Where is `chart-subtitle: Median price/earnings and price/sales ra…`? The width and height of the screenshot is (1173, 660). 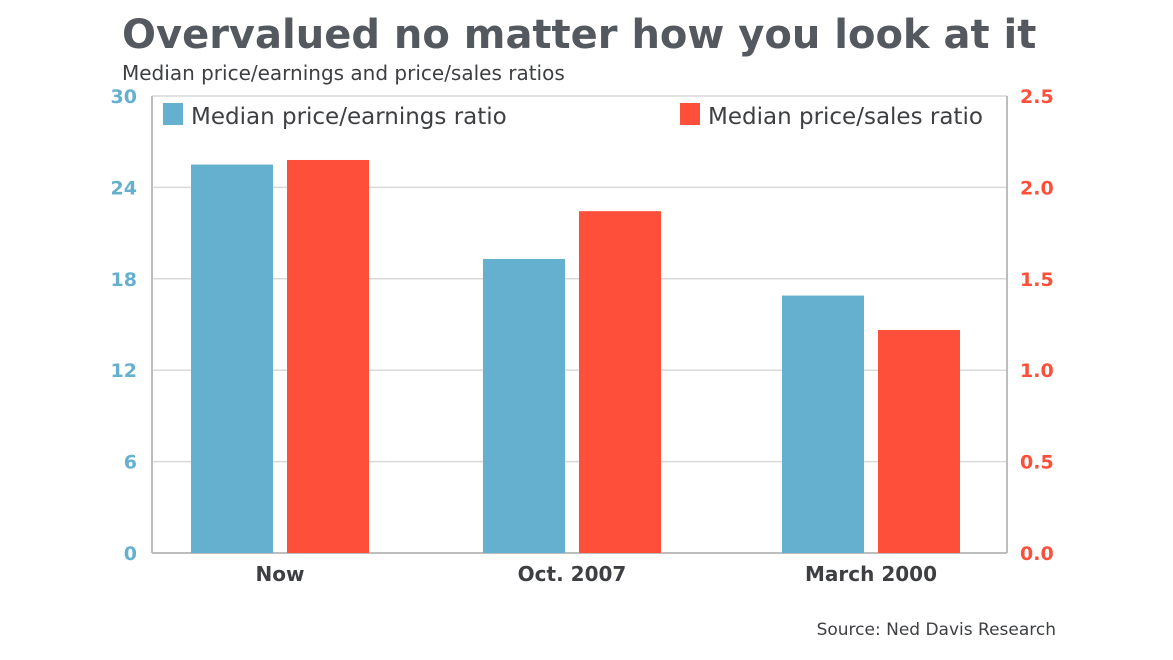 chart-subtitle: Median price/earnings and price/sales ra… is located at coordinates (343, 73).